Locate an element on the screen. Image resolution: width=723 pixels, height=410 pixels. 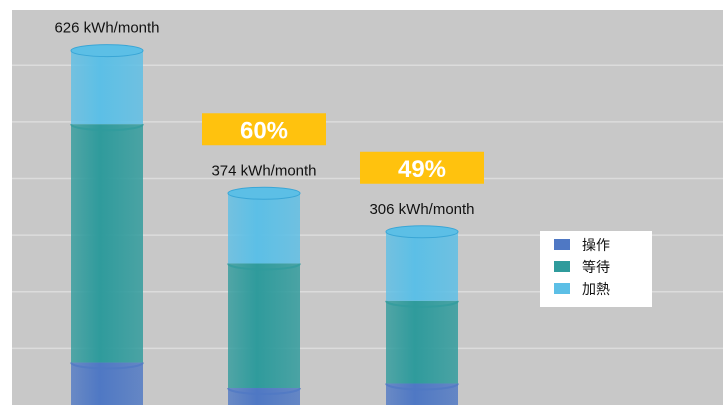
legend-label-3: 加熱 is located at coordinates (596, 289).